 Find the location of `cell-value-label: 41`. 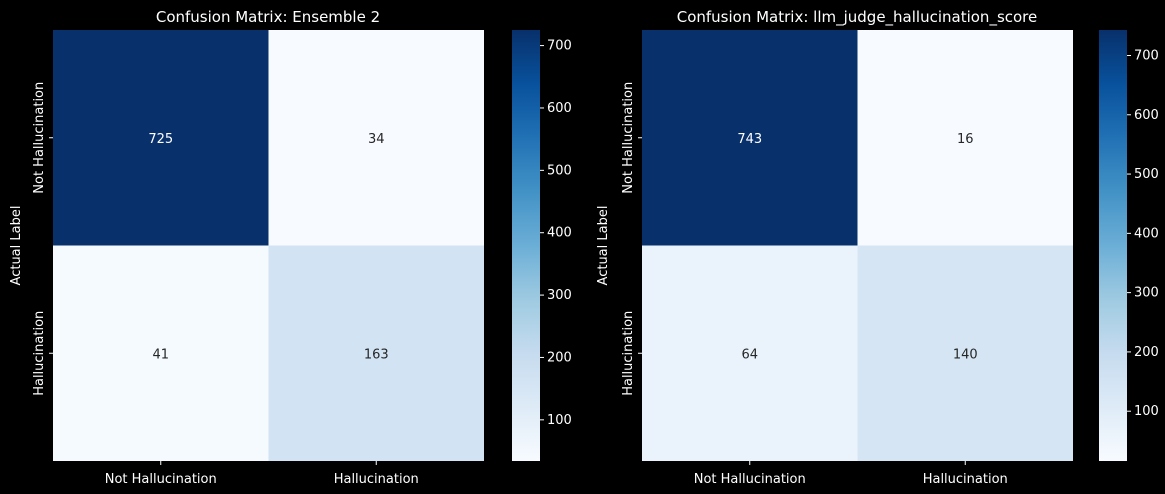

cell-value-label: 41 is located at coordinates (160, 354).